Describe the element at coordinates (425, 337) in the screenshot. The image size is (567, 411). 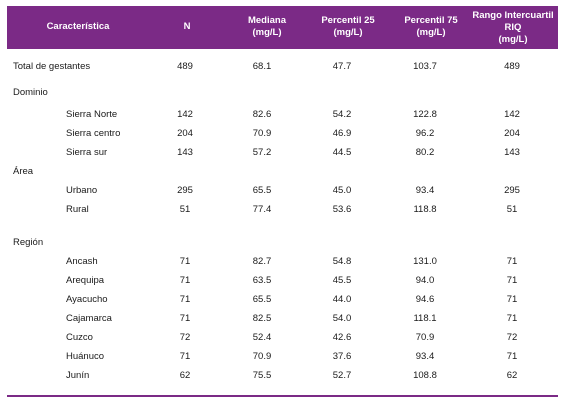
I see `cell-p75: 70.9` at that location.